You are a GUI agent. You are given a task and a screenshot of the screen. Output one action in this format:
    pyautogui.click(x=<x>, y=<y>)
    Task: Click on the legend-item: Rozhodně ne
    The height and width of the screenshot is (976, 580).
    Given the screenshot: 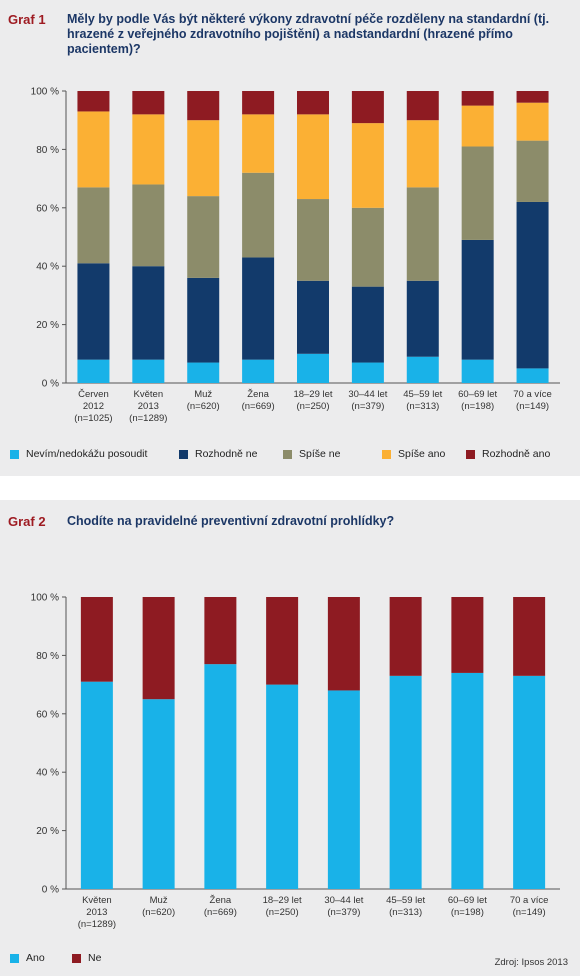 What is the action you would take?
    pyautogui.click(x=218, y=454)
    